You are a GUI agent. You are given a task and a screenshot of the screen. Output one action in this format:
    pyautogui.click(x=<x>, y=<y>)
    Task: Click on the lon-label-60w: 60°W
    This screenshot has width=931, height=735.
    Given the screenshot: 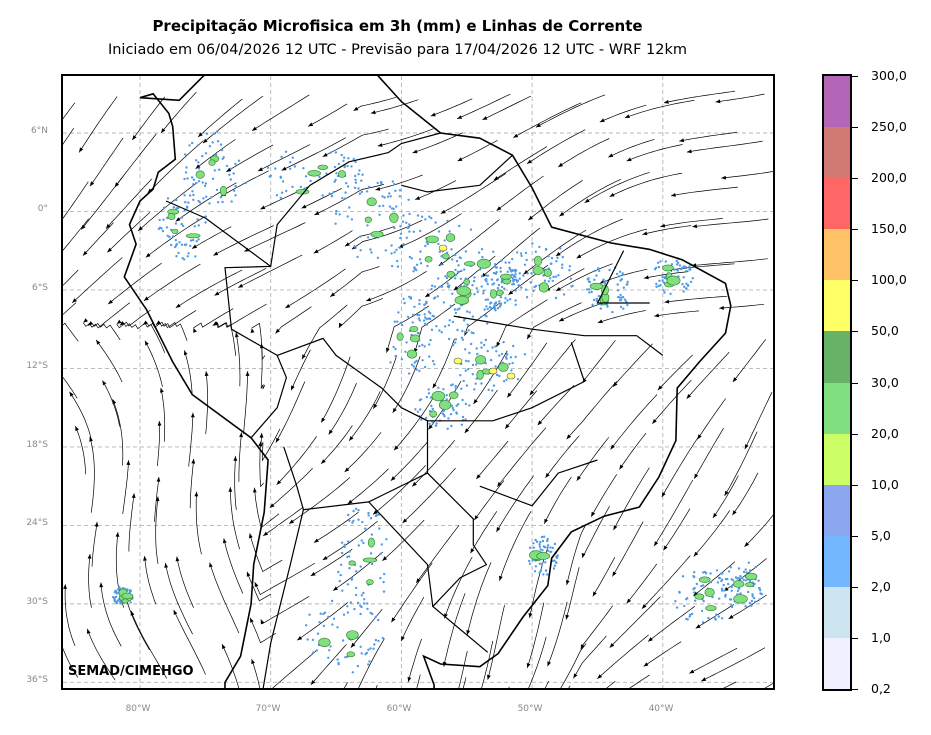 What is the action you would take?
    pyautogui.click(x=399, y=709)
    